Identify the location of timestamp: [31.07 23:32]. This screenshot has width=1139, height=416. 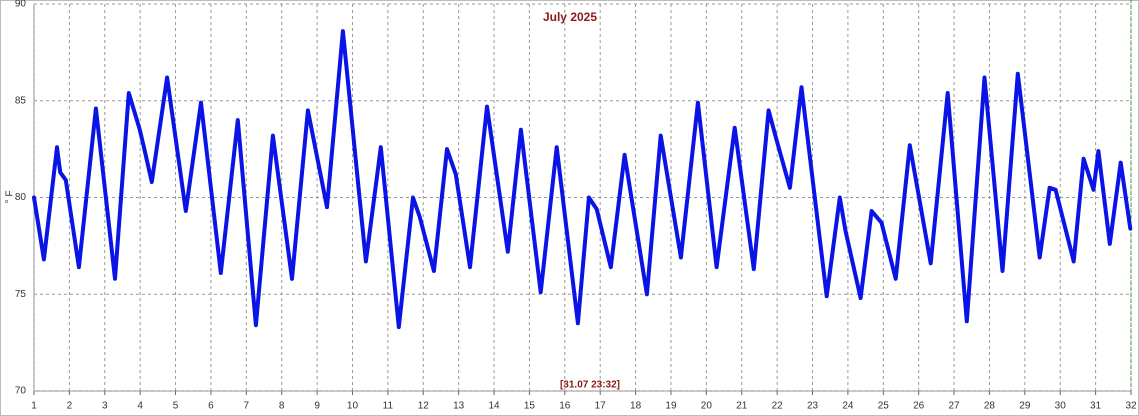
(590, 385).